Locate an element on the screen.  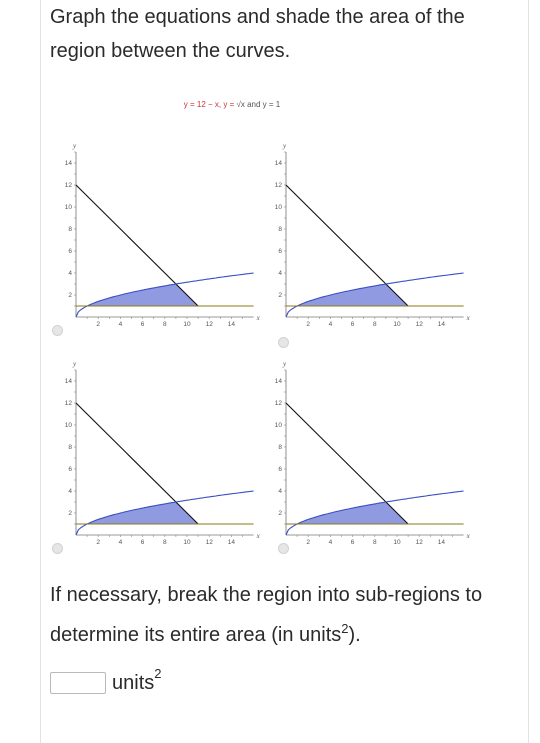
panel-2-x-tick-label: 4 is located at coordinates (331, 324).